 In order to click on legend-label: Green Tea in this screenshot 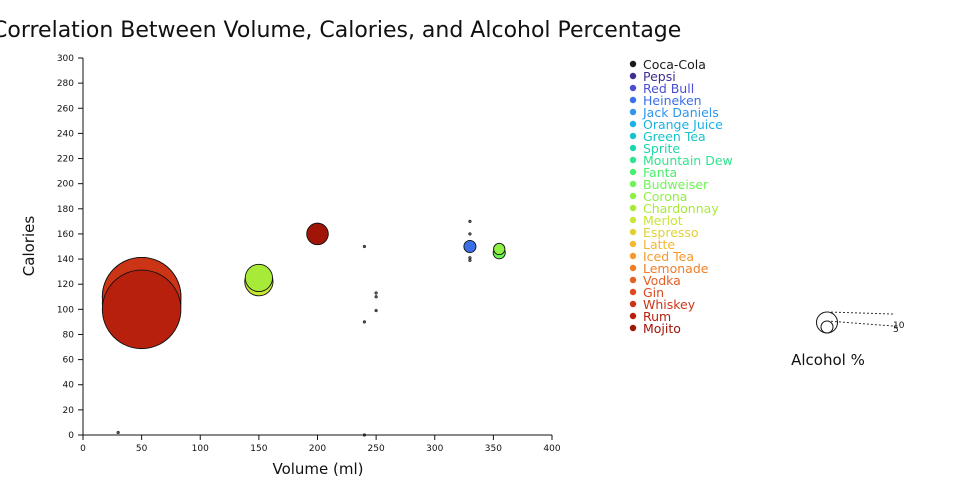, I will do `click(674, 136)`.